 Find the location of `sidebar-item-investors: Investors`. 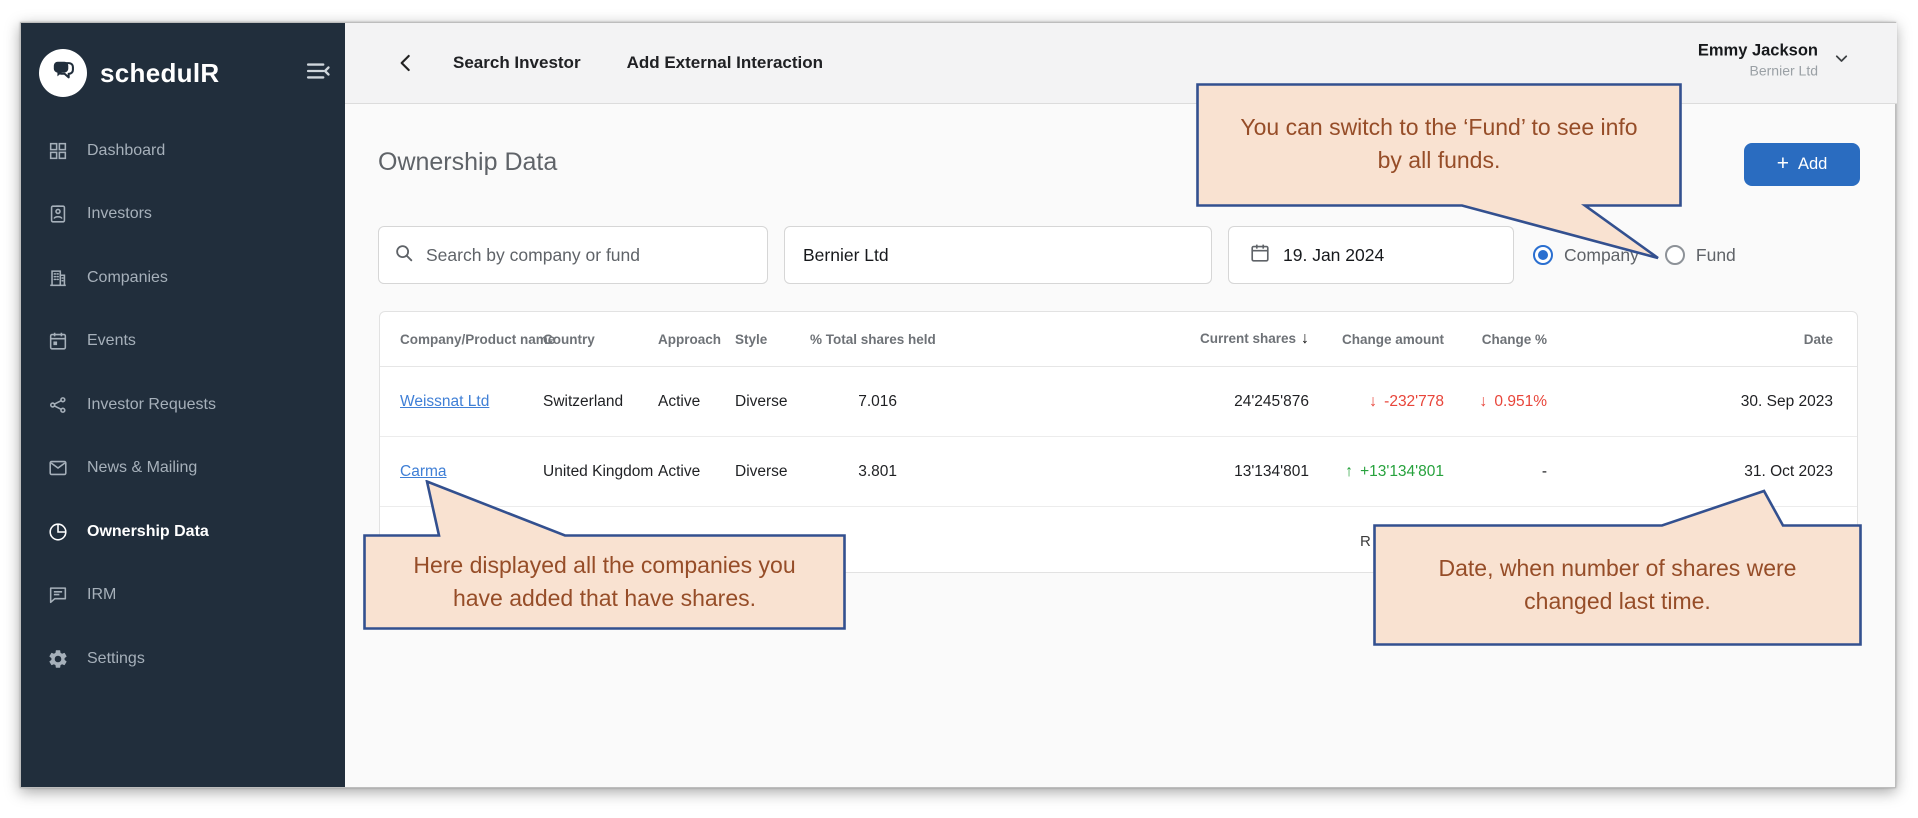

sidebar-item-investors: Investors is located at coordinates (183, 215).